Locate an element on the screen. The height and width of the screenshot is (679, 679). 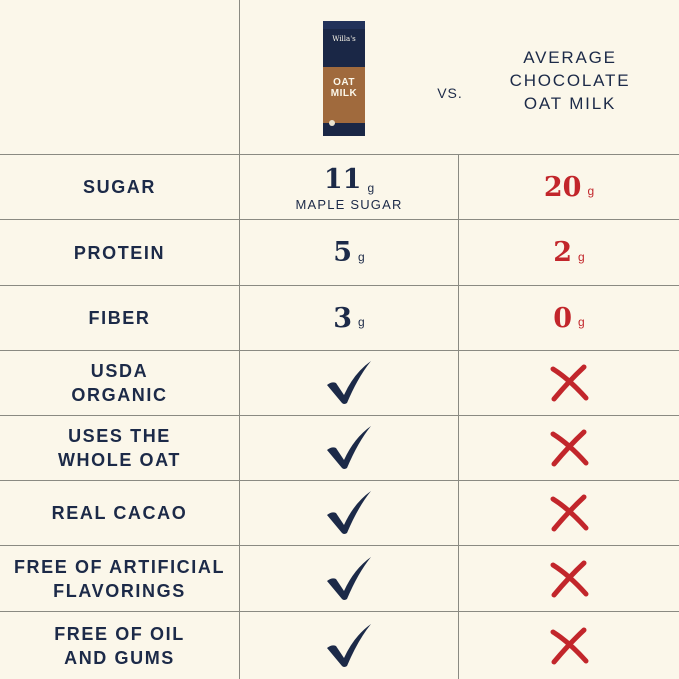
carton-name: OAT MILK is located at coordinates (344, 88).